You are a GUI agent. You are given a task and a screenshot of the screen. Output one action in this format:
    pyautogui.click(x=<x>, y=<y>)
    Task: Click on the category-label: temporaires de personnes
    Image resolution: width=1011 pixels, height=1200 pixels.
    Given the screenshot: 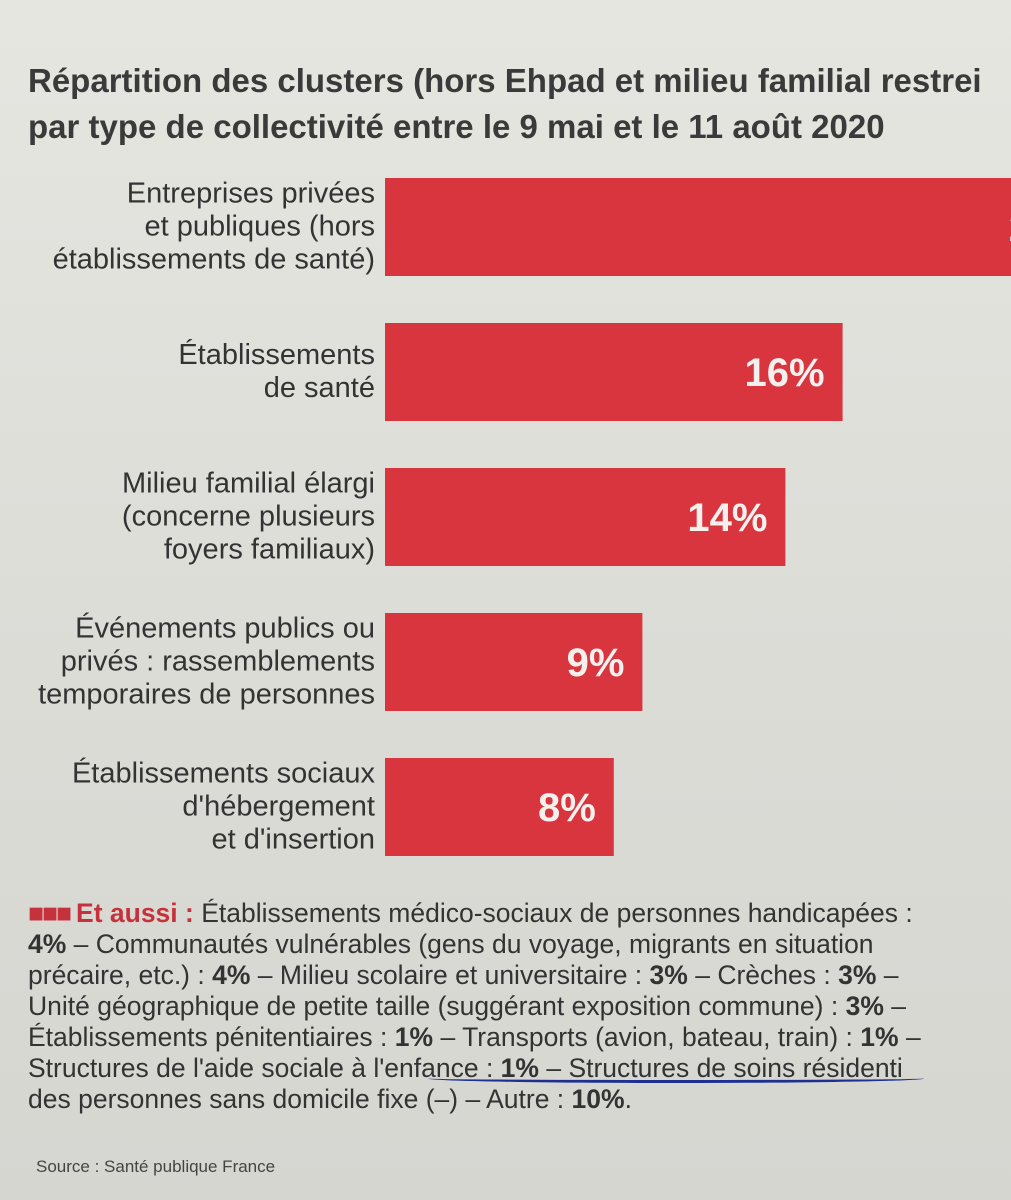 What is the action you would take?
    pyautogui.click(x=206, y=695)
    